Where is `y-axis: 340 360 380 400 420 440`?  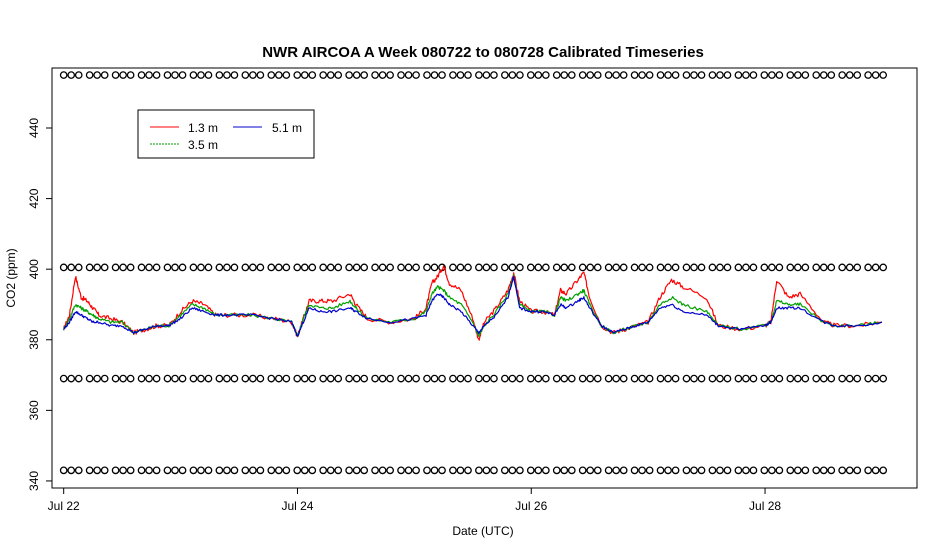 y-axis: 340 360 380 400 420 440 is located at coordinates (39, 304).